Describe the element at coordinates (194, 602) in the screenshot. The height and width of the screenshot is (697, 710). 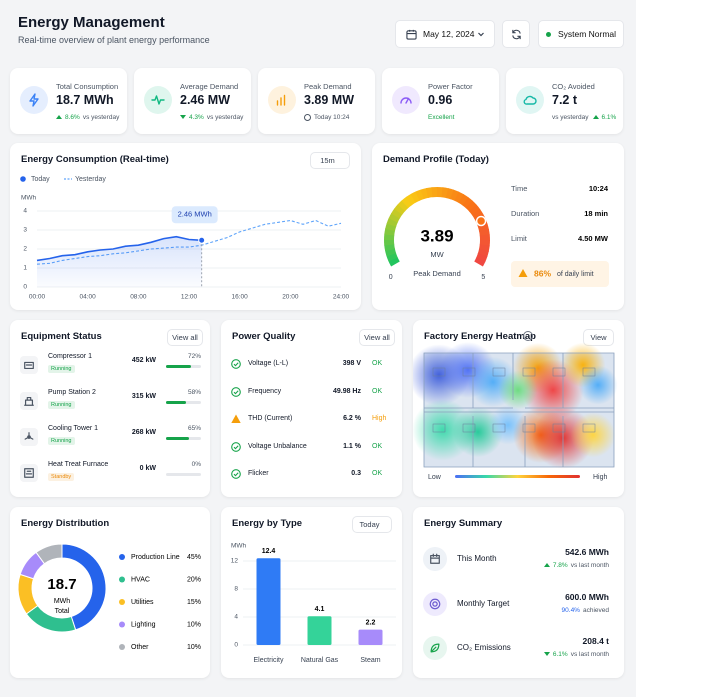
I see `legend-value: 15%` at that location.